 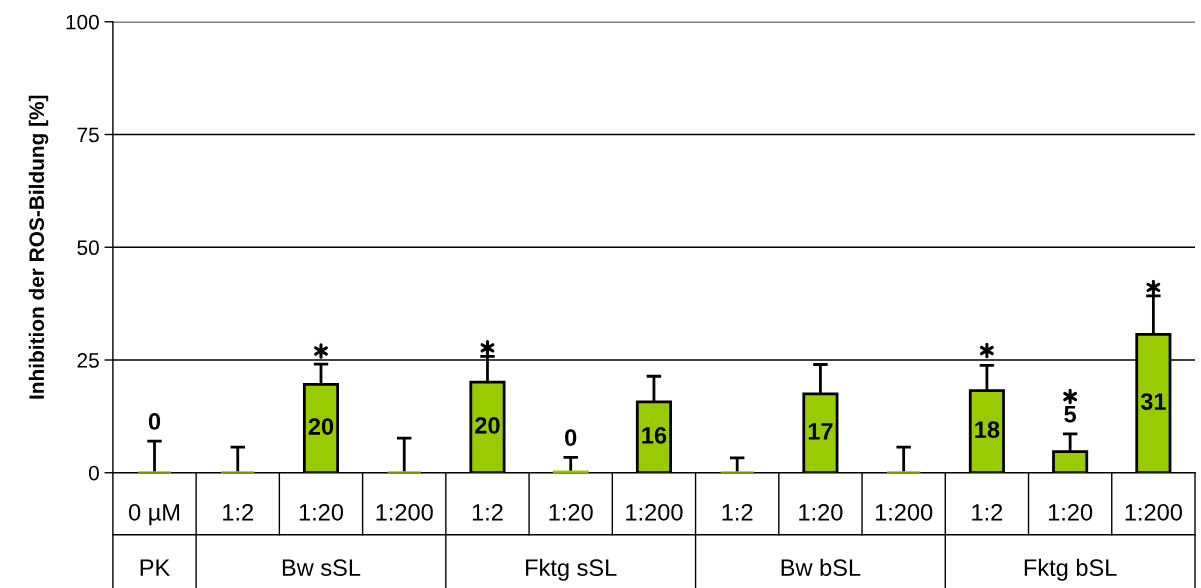 I want to click on y-tick-label: 0, so click(x=93, y=473).